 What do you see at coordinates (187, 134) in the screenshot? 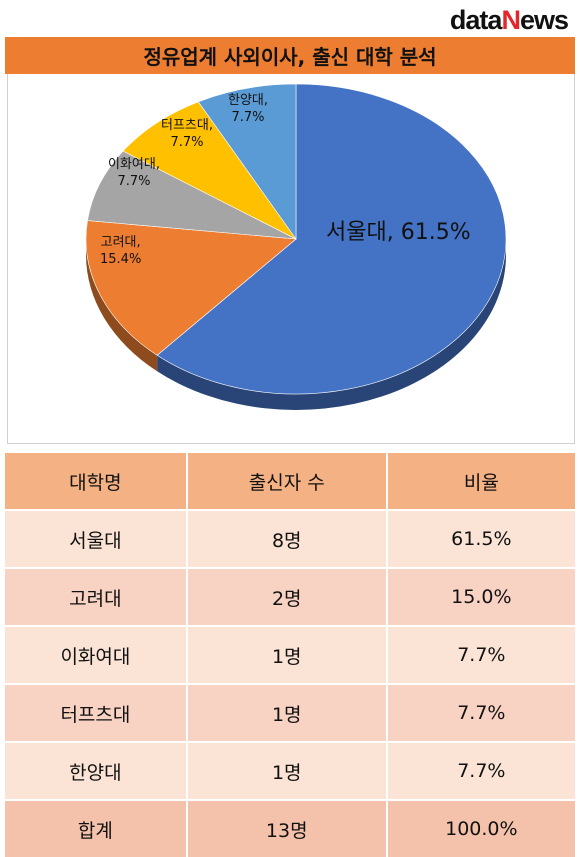
I see `slice-label-터프츠대: 터프츠대, 7.7%` at bounding box center [187, 134].